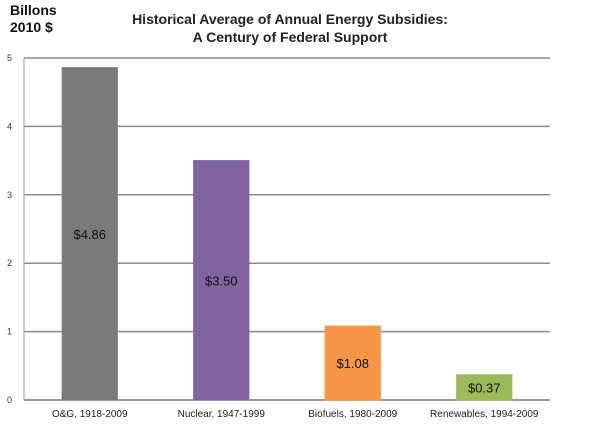 The image size is (597, 430). I want to click on y-tick-label: 4, so click(9, 126).